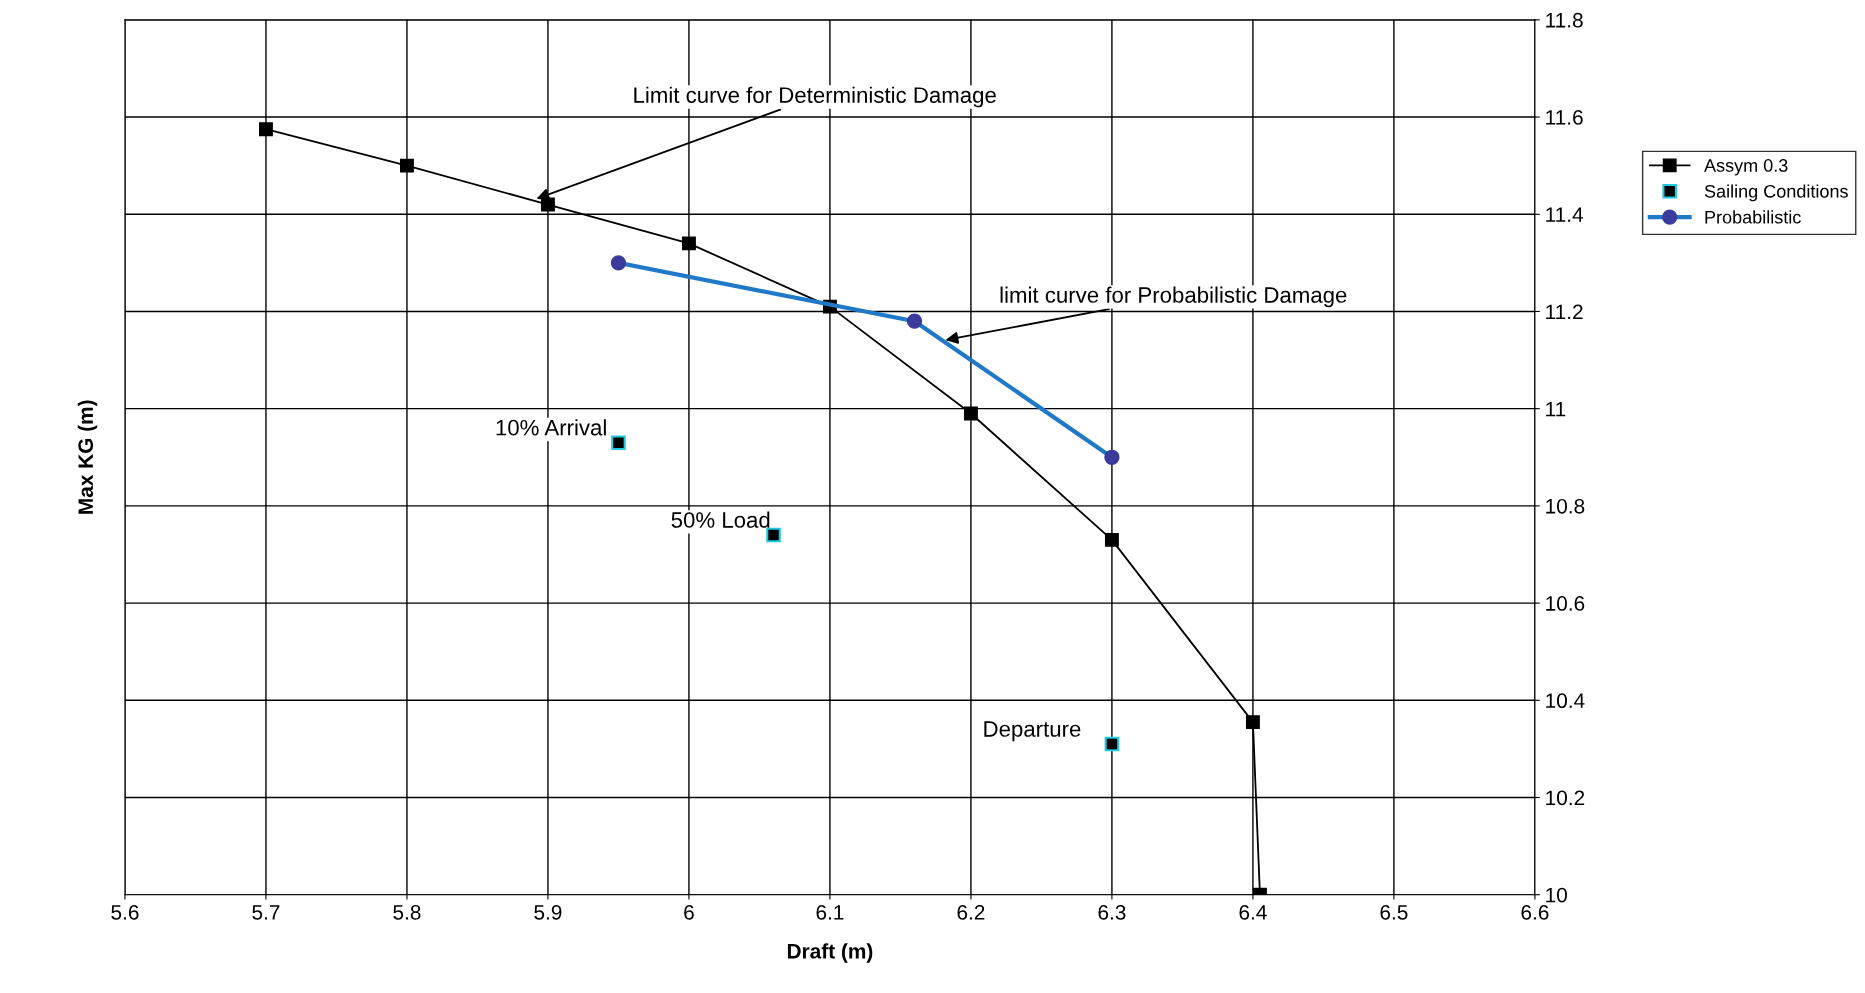 The height and width of the screenshot is (993, 1865). What do you see at coordinates (1564, 117) in the screenshot?
I see `y-tick-label: 11.6` at bounding box center [1564, 117].